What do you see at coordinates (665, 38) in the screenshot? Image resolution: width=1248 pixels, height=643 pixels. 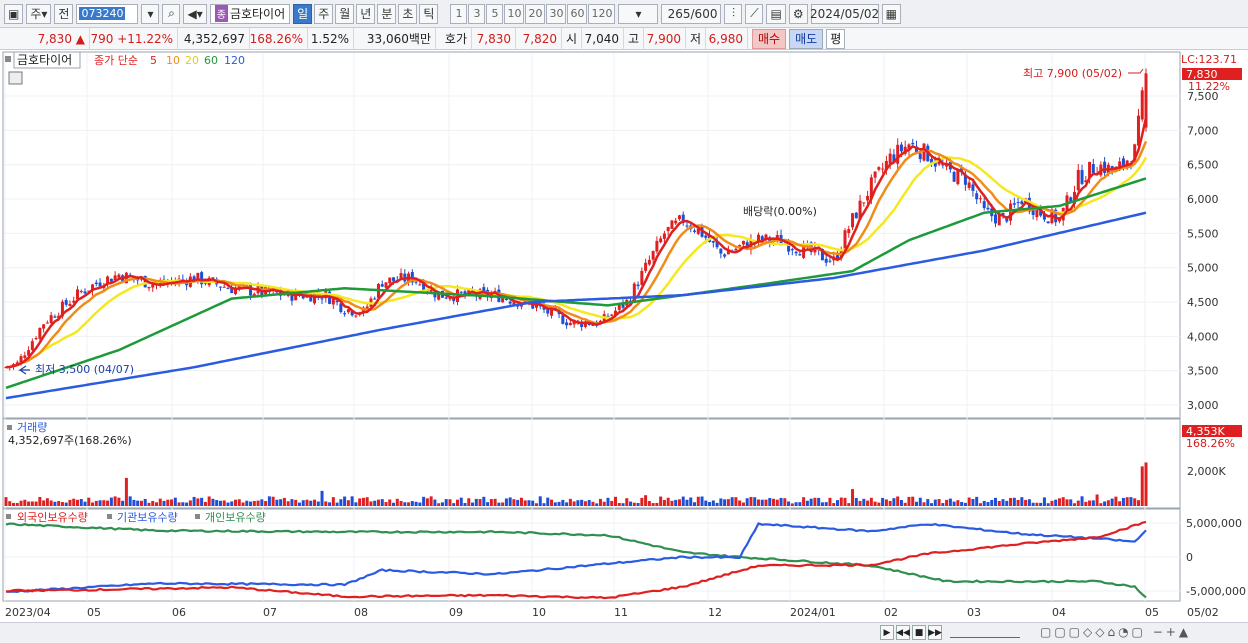 I see `high-price: 7,900` at bounding box center [665, 38].